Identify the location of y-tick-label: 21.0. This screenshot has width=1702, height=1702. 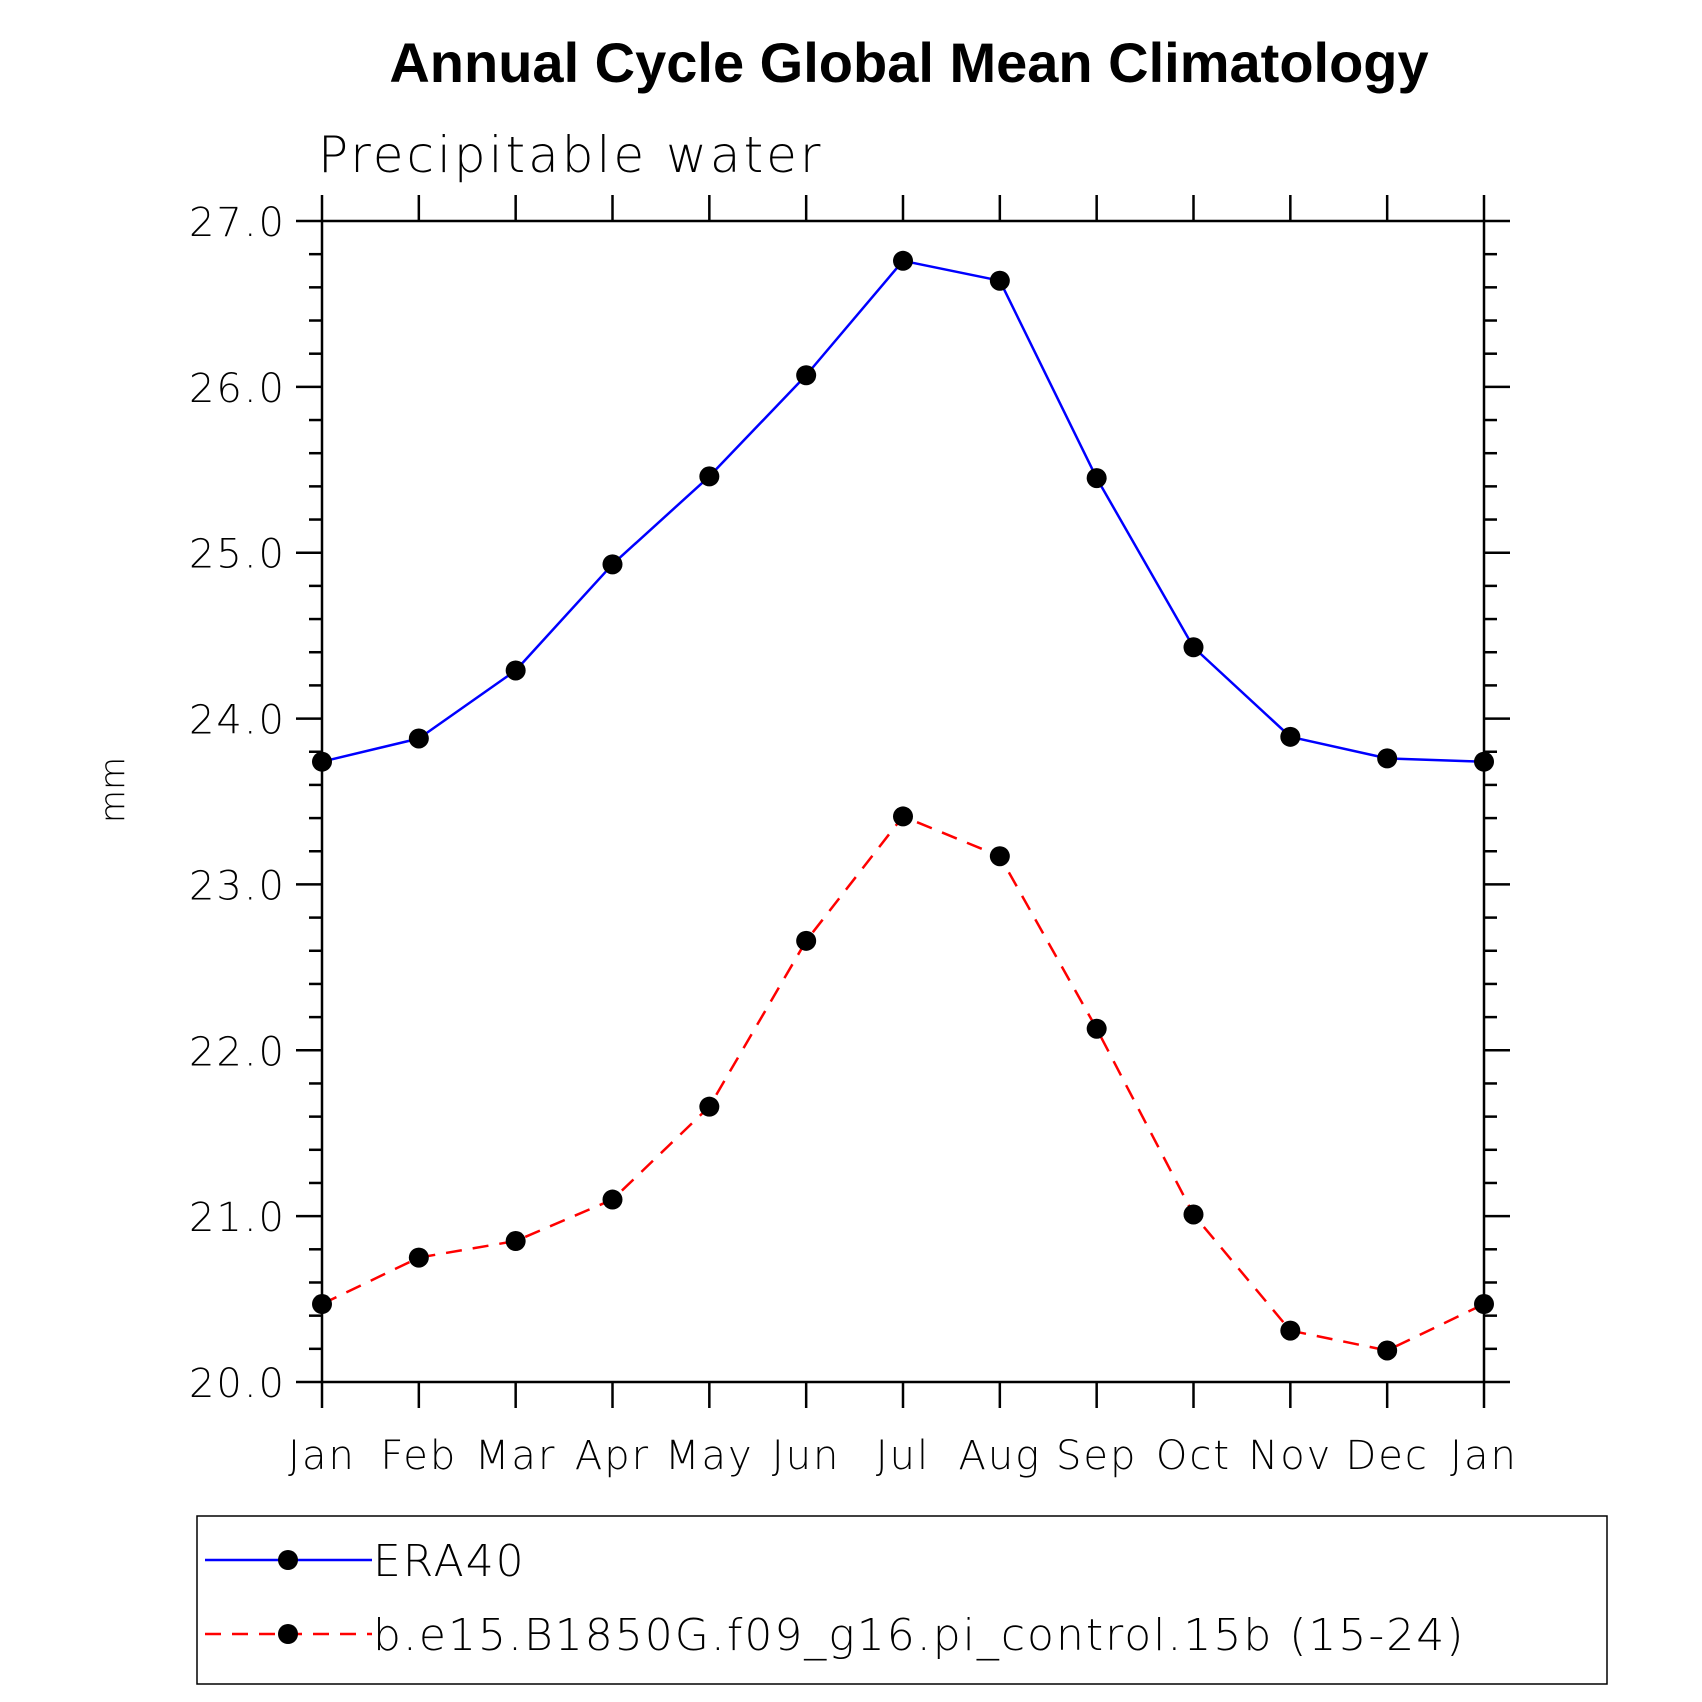
(237, 1218).